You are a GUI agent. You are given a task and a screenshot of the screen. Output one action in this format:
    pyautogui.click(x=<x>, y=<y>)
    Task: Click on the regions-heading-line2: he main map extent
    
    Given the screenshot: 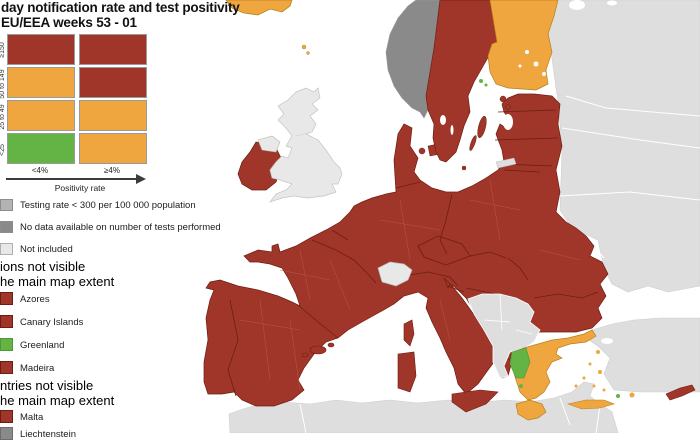 What is the action you would take?
    pyautogui.click(x=57, y=281)
    